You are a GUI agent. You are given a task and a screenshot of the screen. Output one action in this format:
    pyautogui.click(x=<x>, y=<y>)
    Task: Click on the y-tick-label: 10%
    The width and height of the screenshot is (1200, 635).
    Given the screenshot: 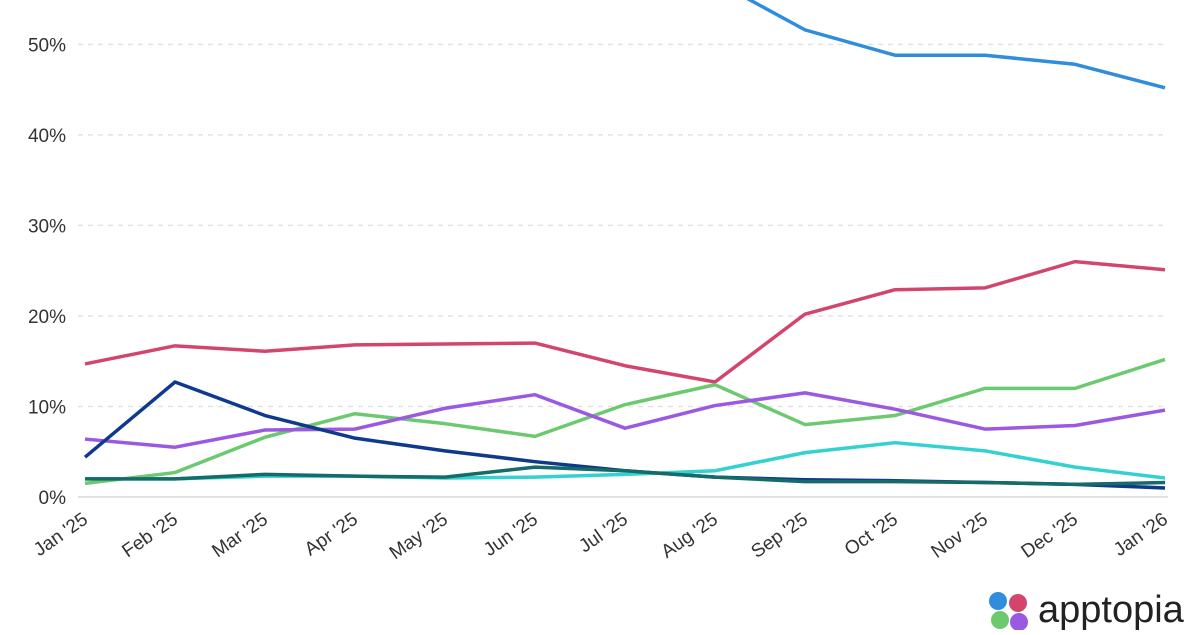 What is the action you would take?
    pyautogui.click(x=47, y=407)
    